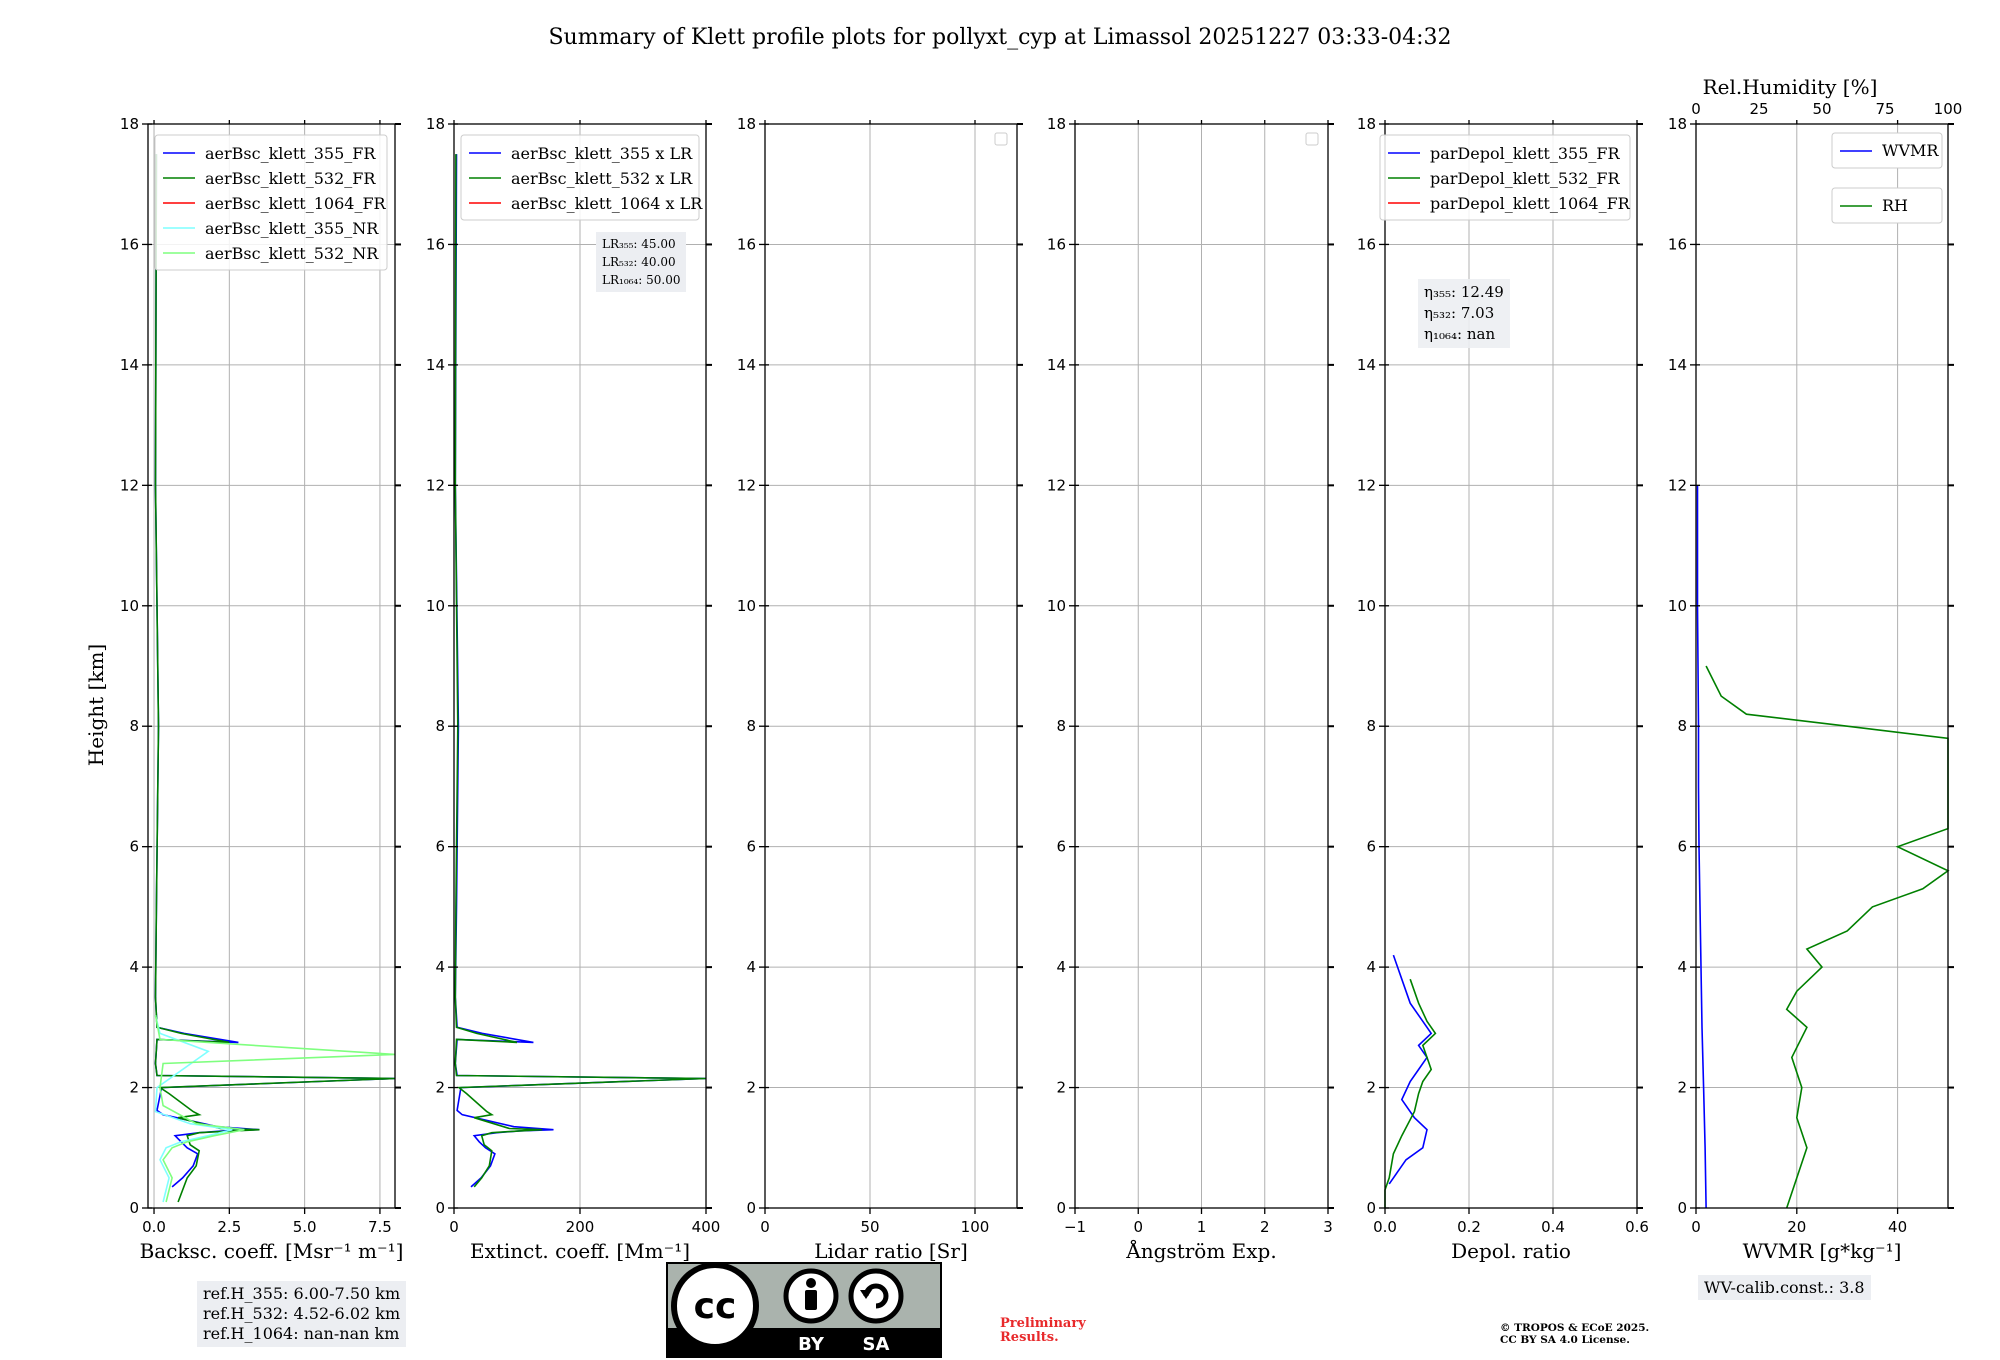  What do you see at coordinates (1200, 1250) in the screenshot?
I see `x-axis-label: Ångström Exp.` at bounding box center [1200, 1250].